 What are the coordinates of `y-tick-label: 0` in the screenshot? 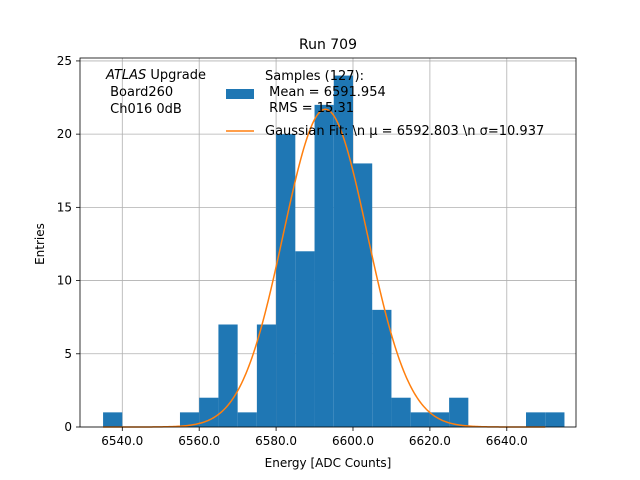 It's located at (68, 427).